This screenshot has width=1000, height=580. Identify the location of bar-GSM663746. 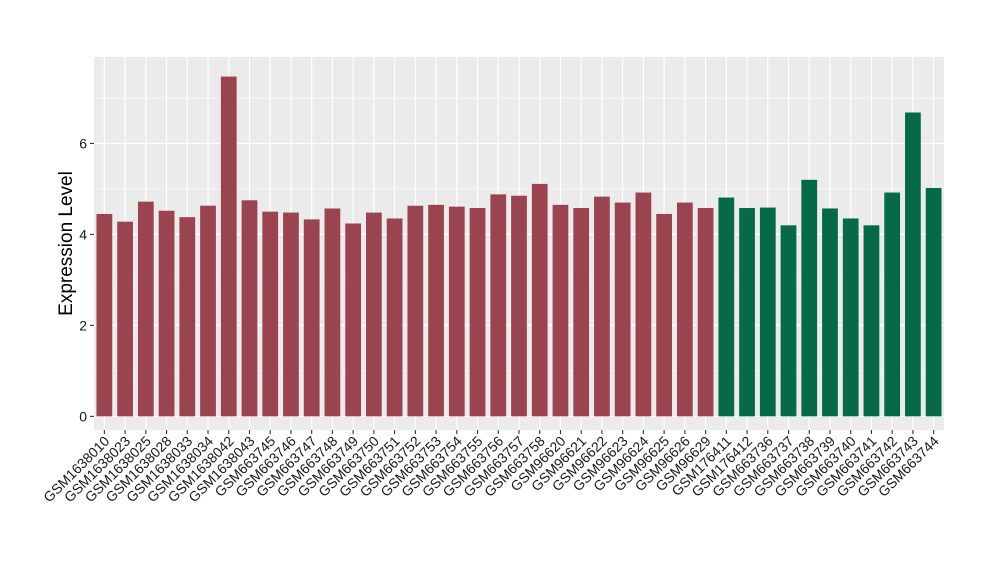
(291, 314).